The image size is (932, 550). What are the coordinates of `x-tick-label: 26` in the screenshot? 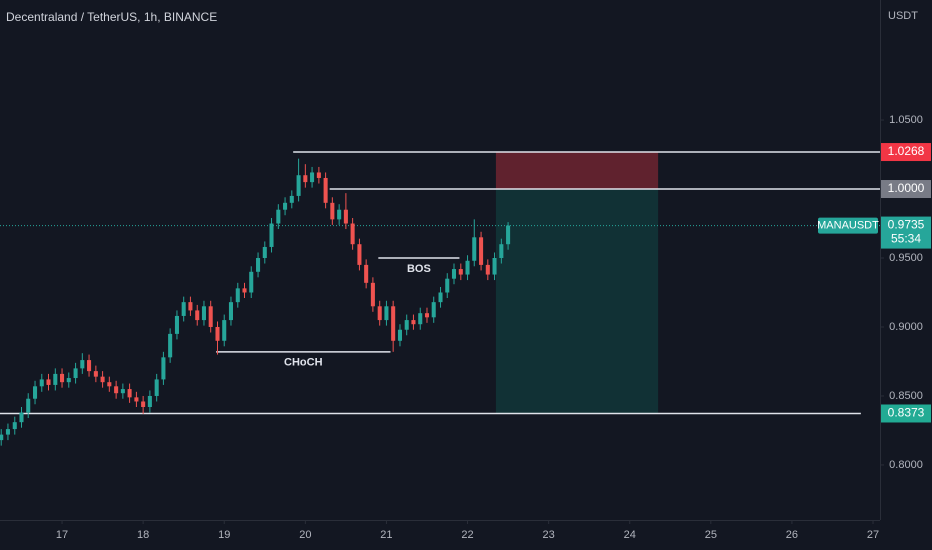 It's located at (792, 535).